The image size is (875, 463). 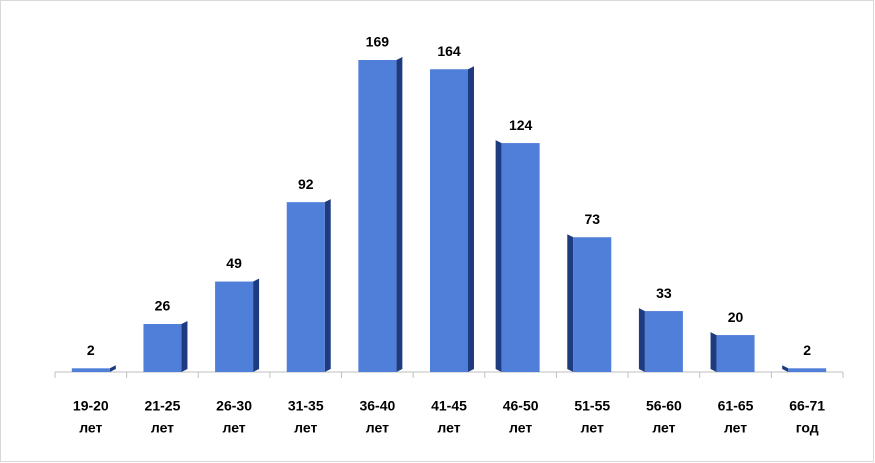 I want to click on x-tick-label: 21-25, so click(x=163, y=406).